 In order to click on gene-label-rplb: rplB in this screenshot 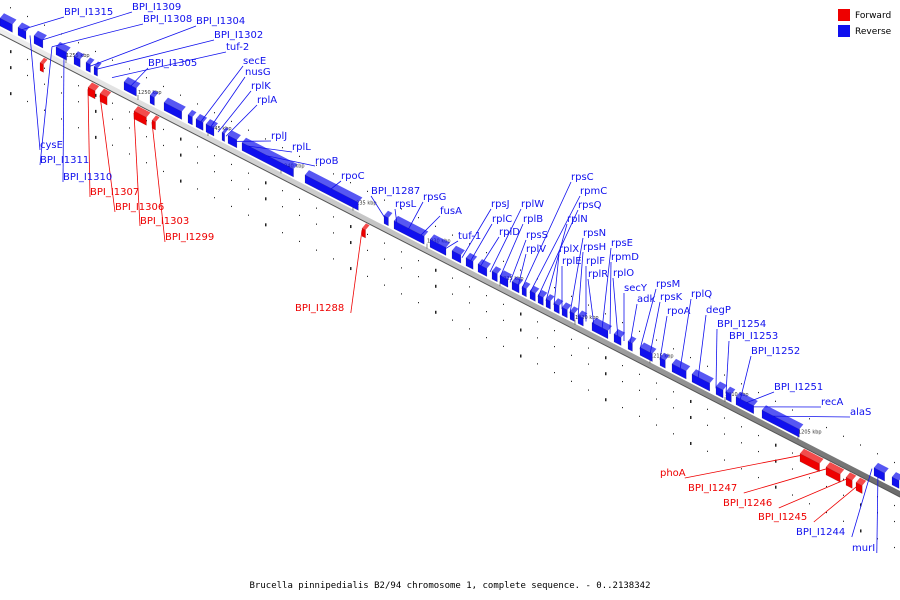, I will do `click(533, 219)`.